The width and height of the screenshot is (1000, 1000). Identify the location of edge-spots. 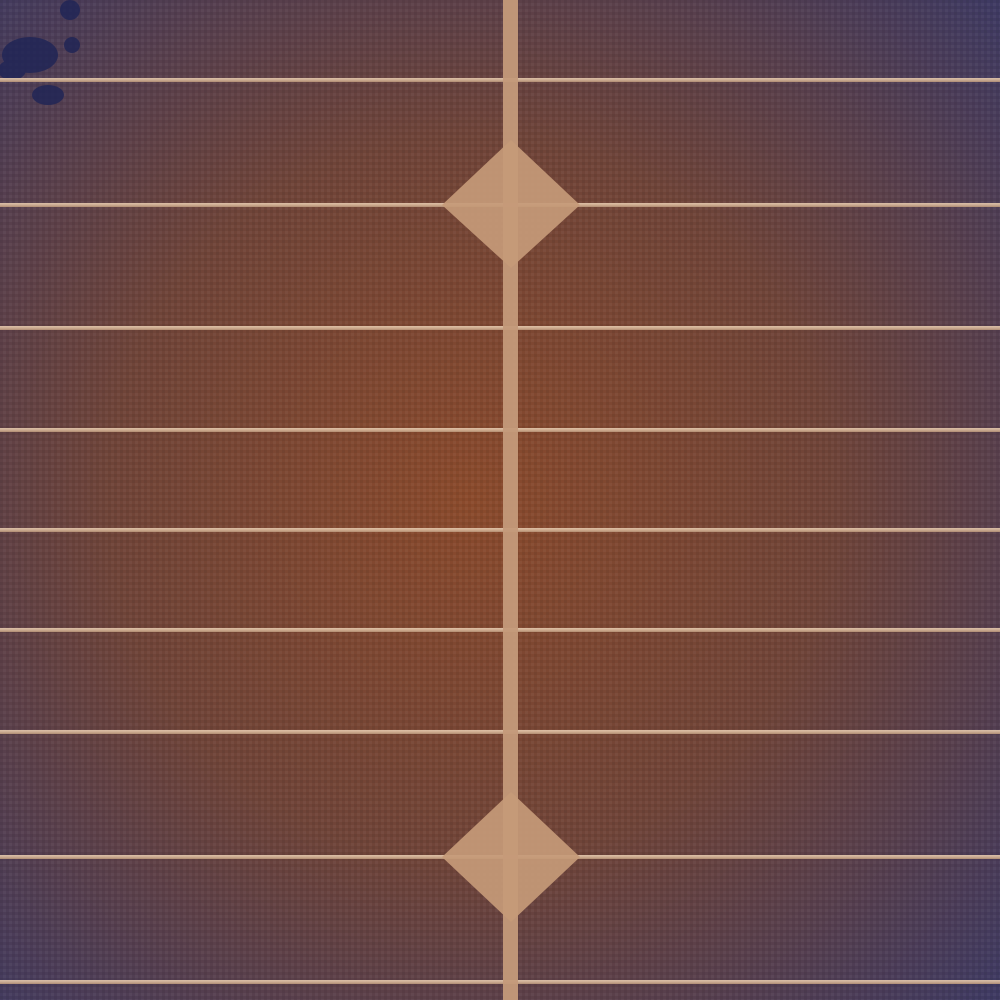
(40, 52).